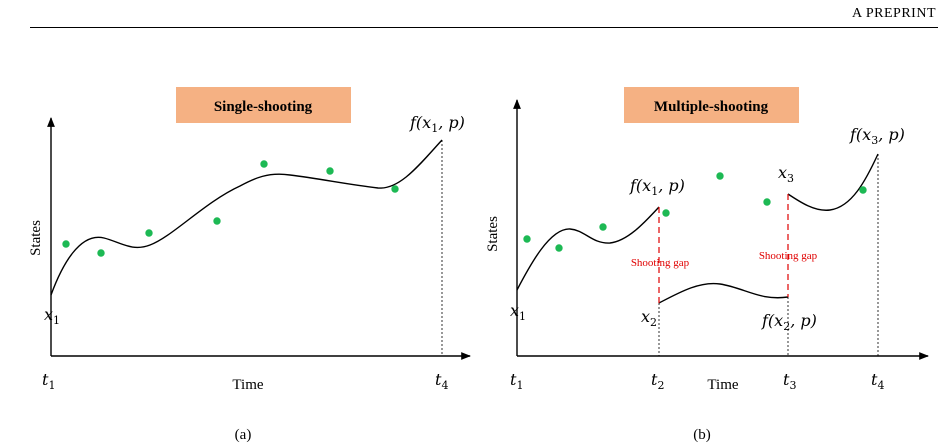 This screenshot has height=447, width=948. Describe the element at coordinates (484, 27) in the screenshot. I see `header-rule` at that location.